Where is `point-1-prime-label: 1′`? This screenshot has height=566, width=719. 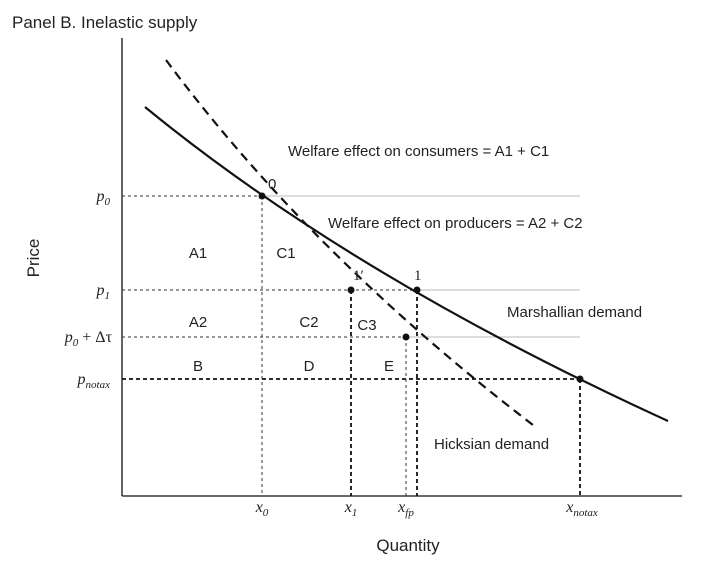 point-1-prime-label: 1′ is located at coordinates (358, 276).